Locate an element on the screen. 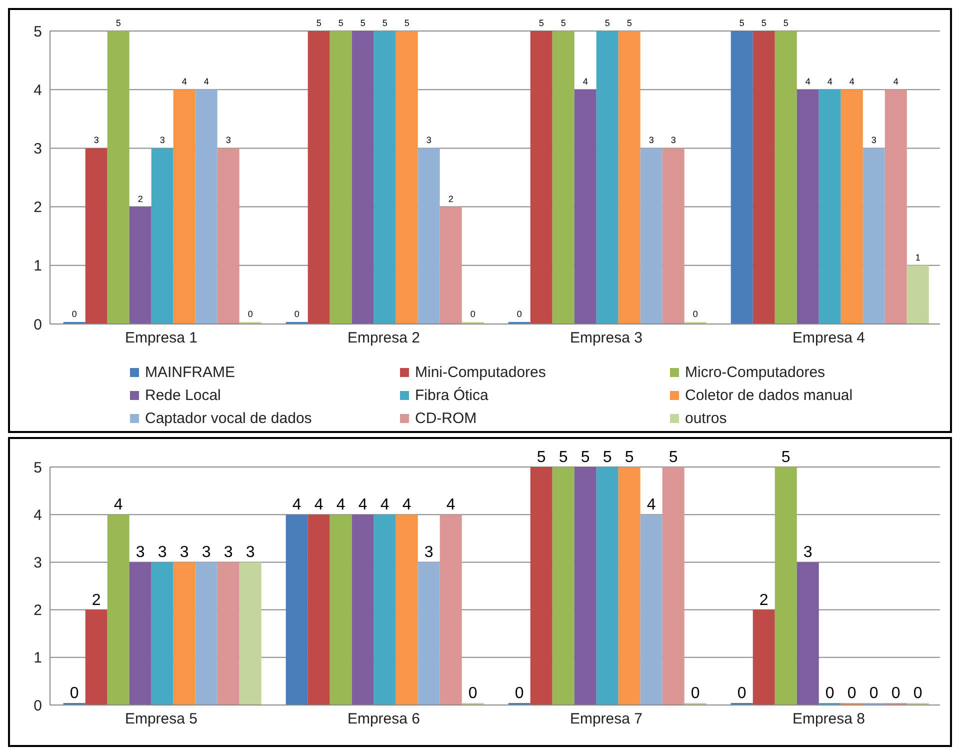  x-tick-label: Empresa 6 is located at coordinates (383, 719).